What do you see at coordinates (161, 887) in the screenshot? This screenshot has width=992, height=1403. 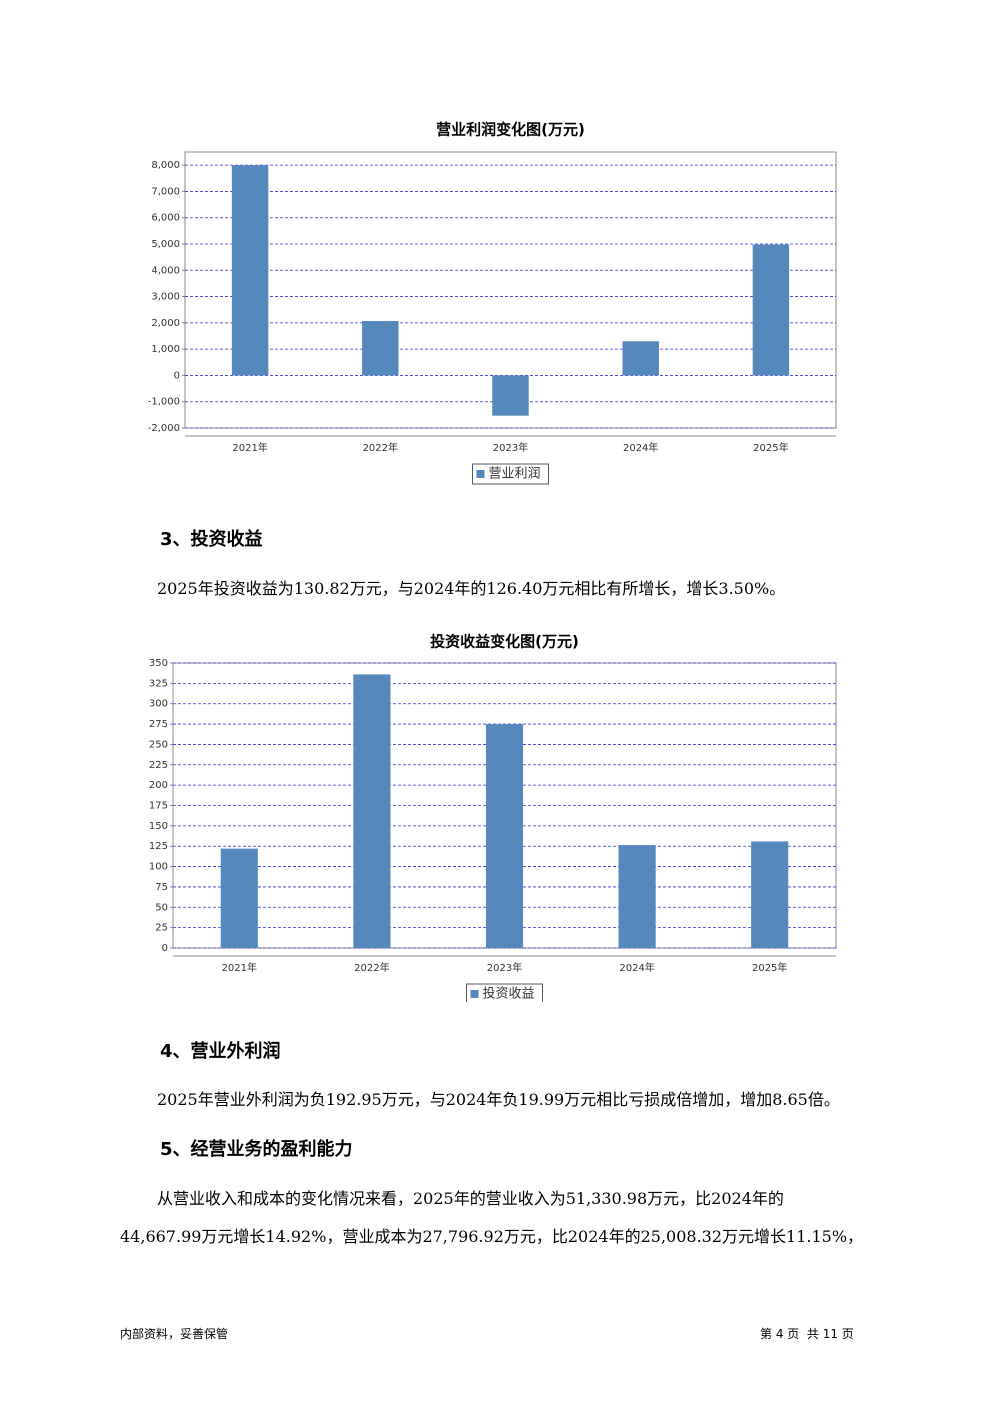 I see `y-tick-label: 75` at bounding box center [161, 887].